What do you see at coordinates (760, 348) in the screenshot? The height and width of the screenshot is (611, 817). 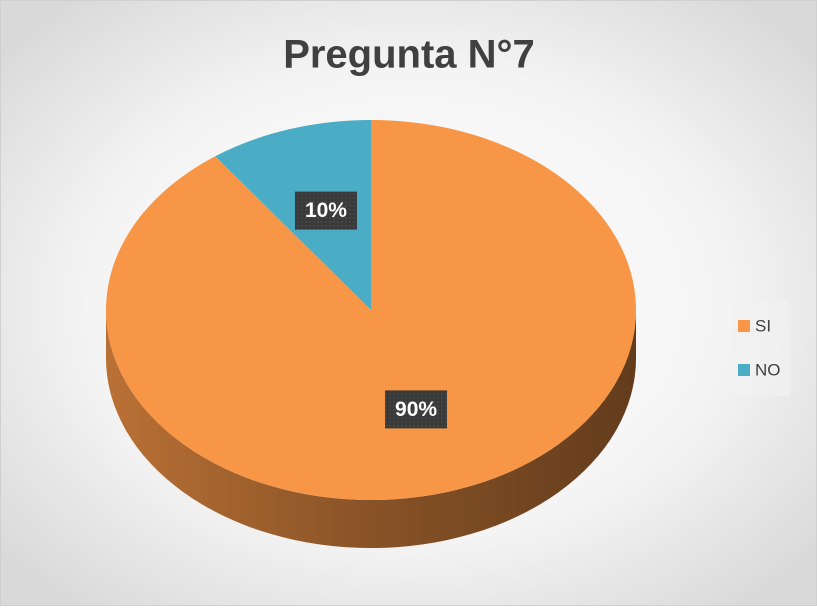 I see `legend-box` at bounding box center [760, 348].